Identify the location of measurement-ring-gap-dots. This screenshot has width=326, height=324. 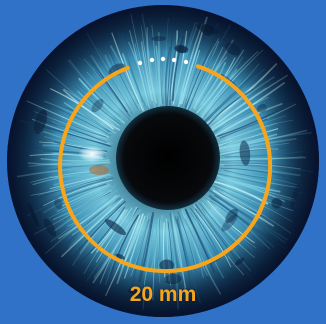
(163, 61).